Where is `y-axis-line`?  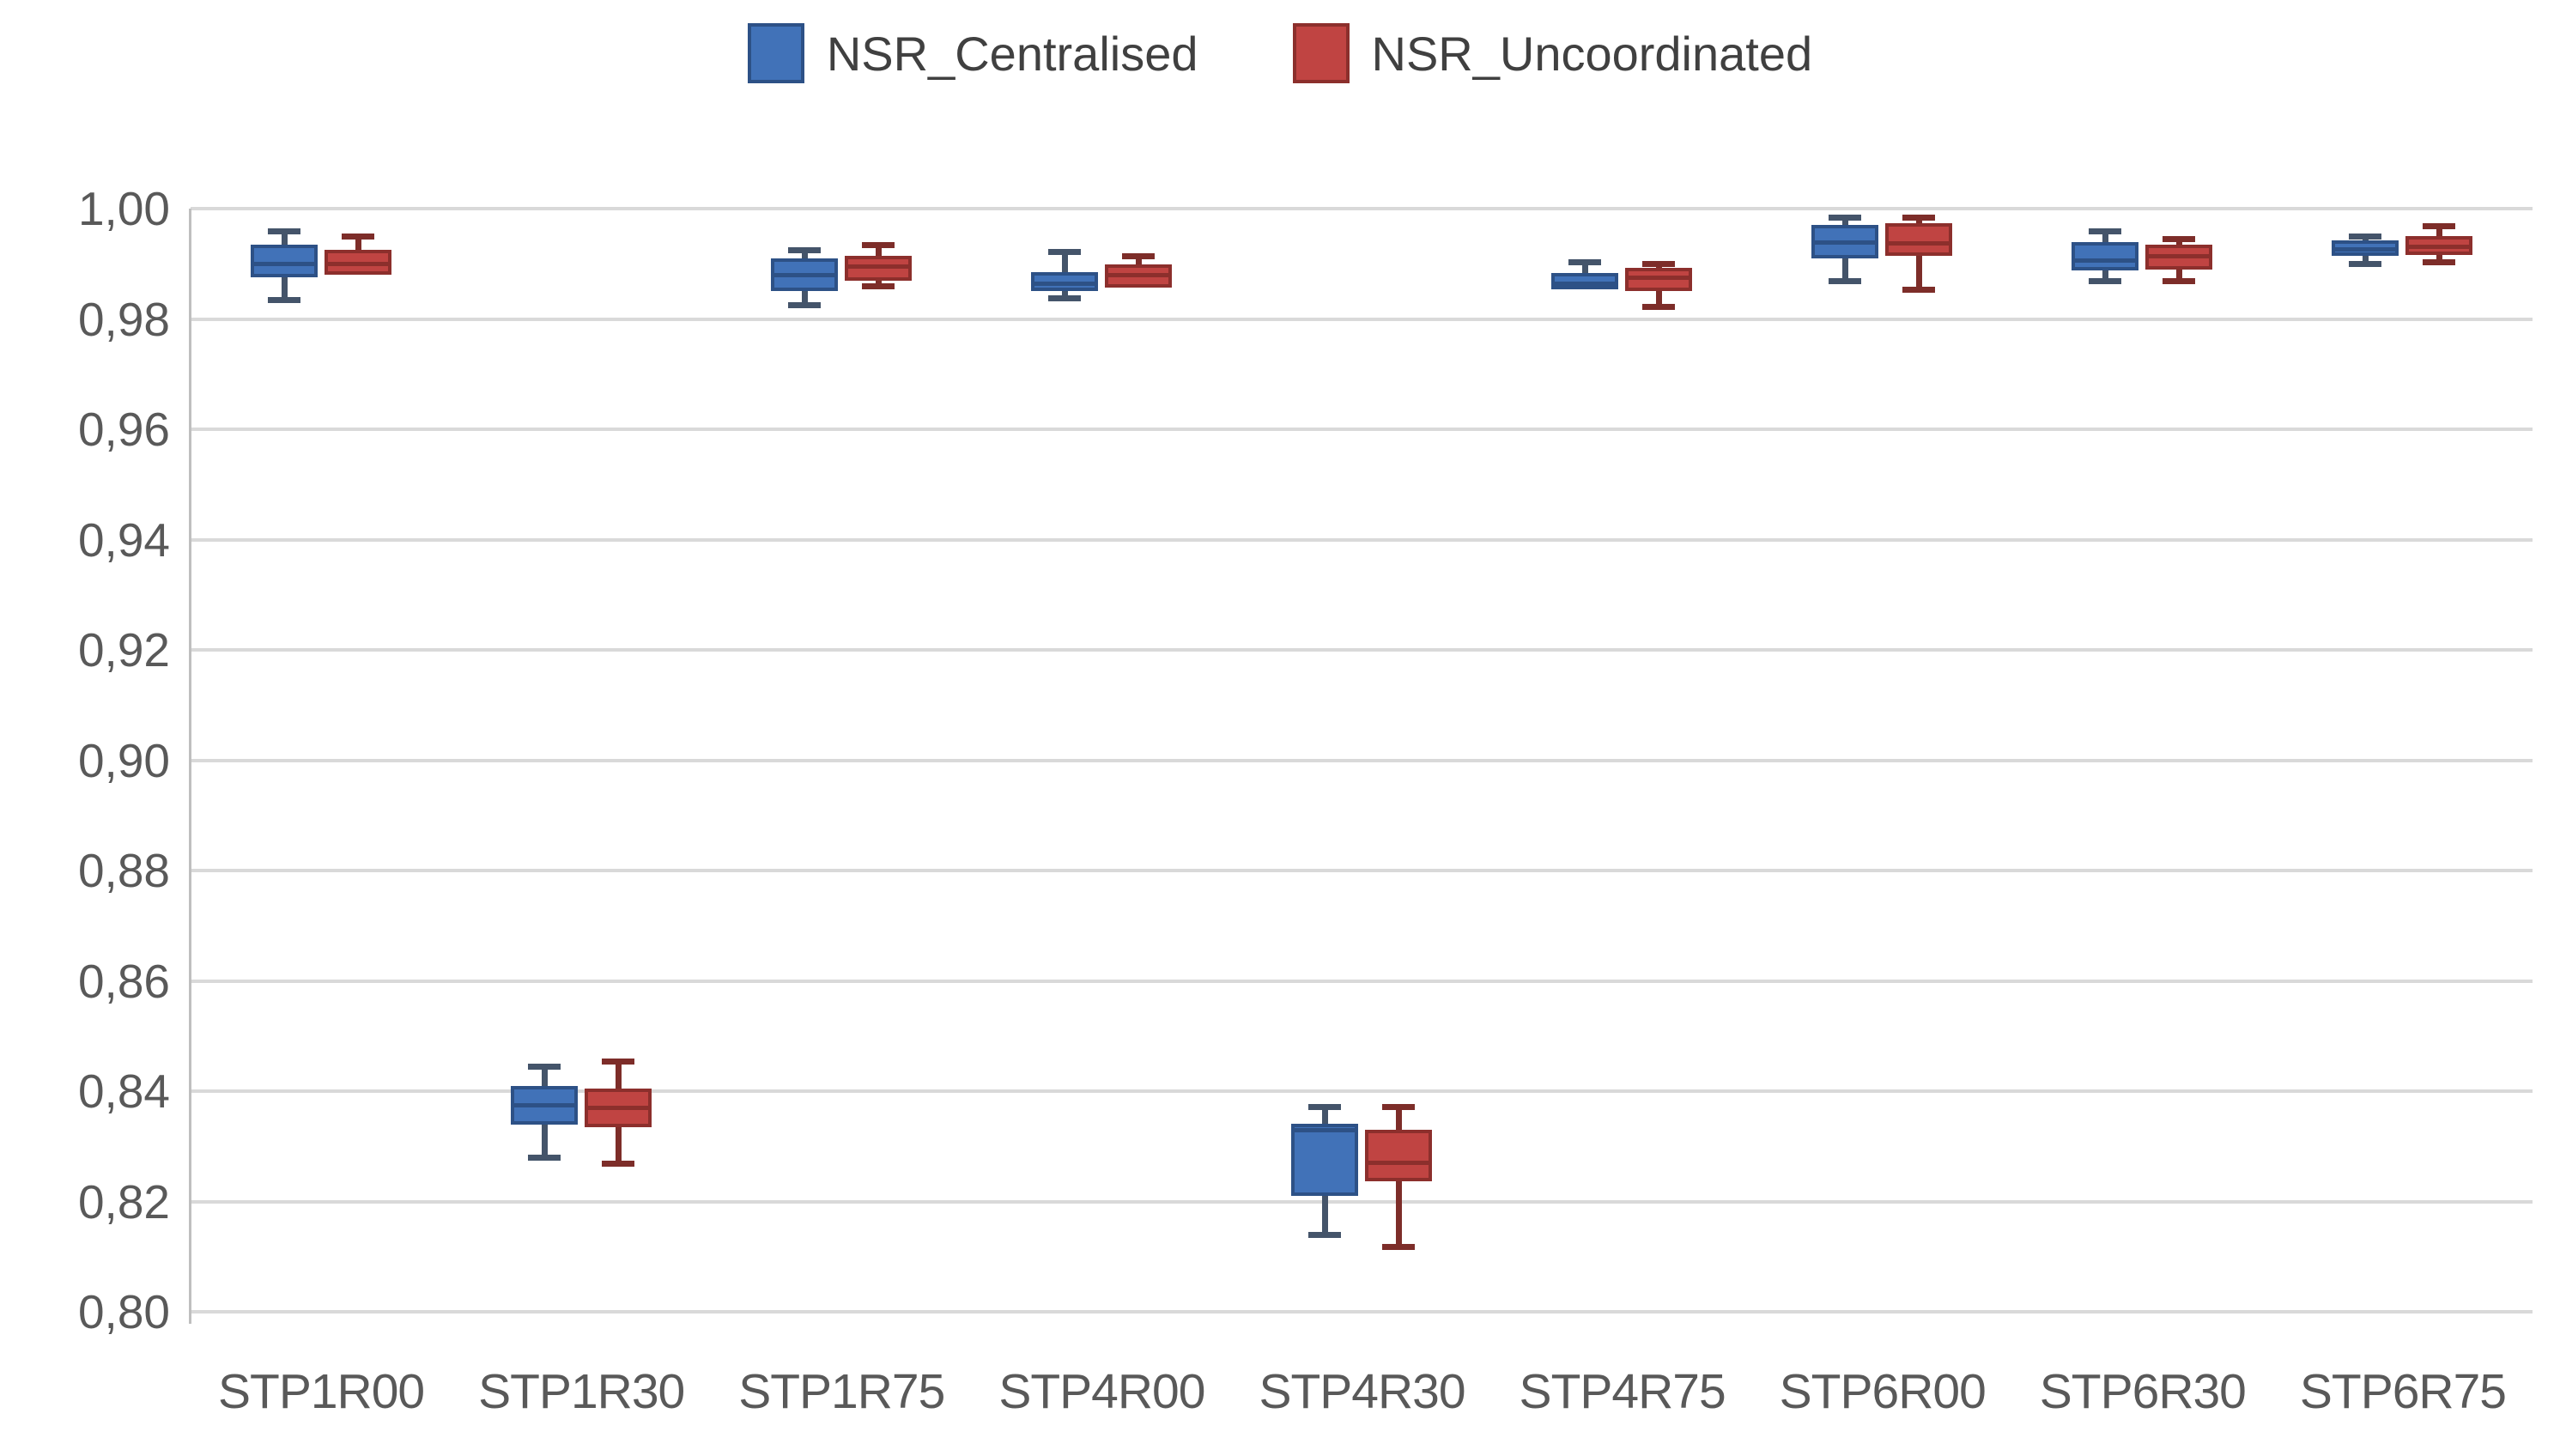
y-axis-line is located at coordinates (190, 767).